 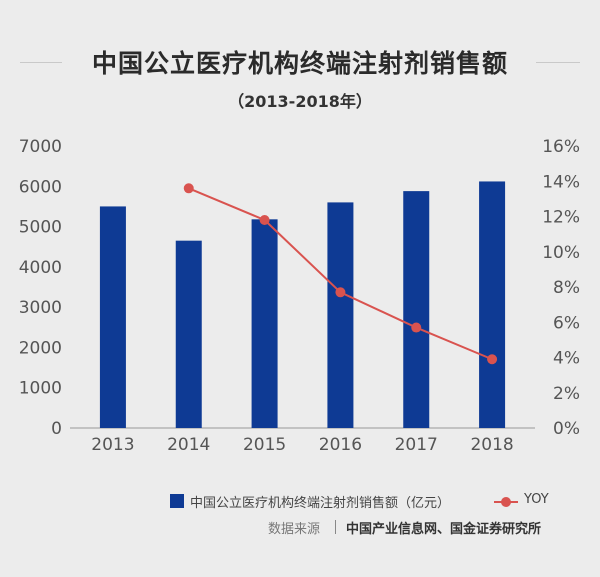 I want to click on right-tick-label: 6%, so click(x=566, y=323).